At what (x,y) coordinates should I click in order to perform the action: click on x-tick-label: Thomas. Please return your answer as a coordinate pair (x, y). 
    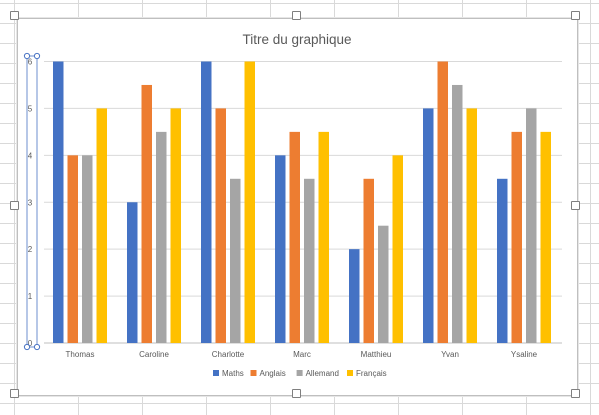
    Looking at the image, I should click on (80, 354).